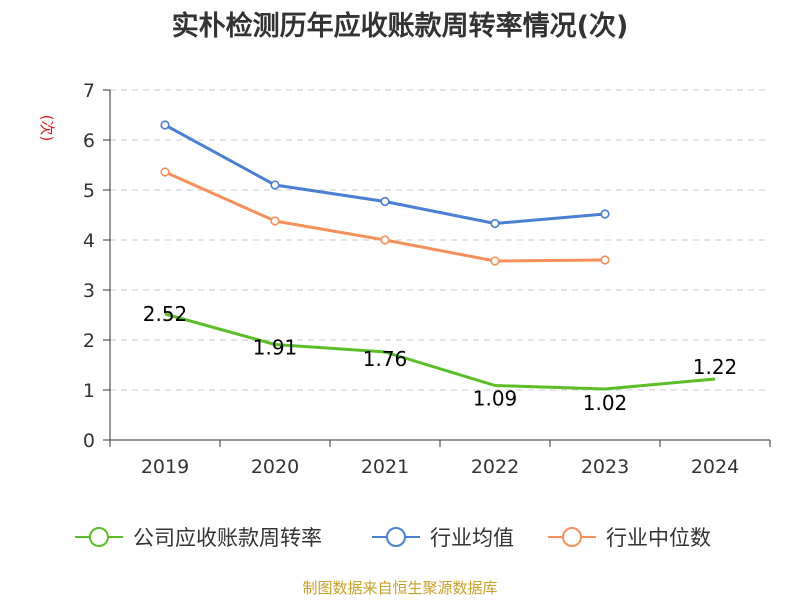 This screenshot has height=600, width=800. I want to click on legend-label: 行业中位数, so click(658, 538).